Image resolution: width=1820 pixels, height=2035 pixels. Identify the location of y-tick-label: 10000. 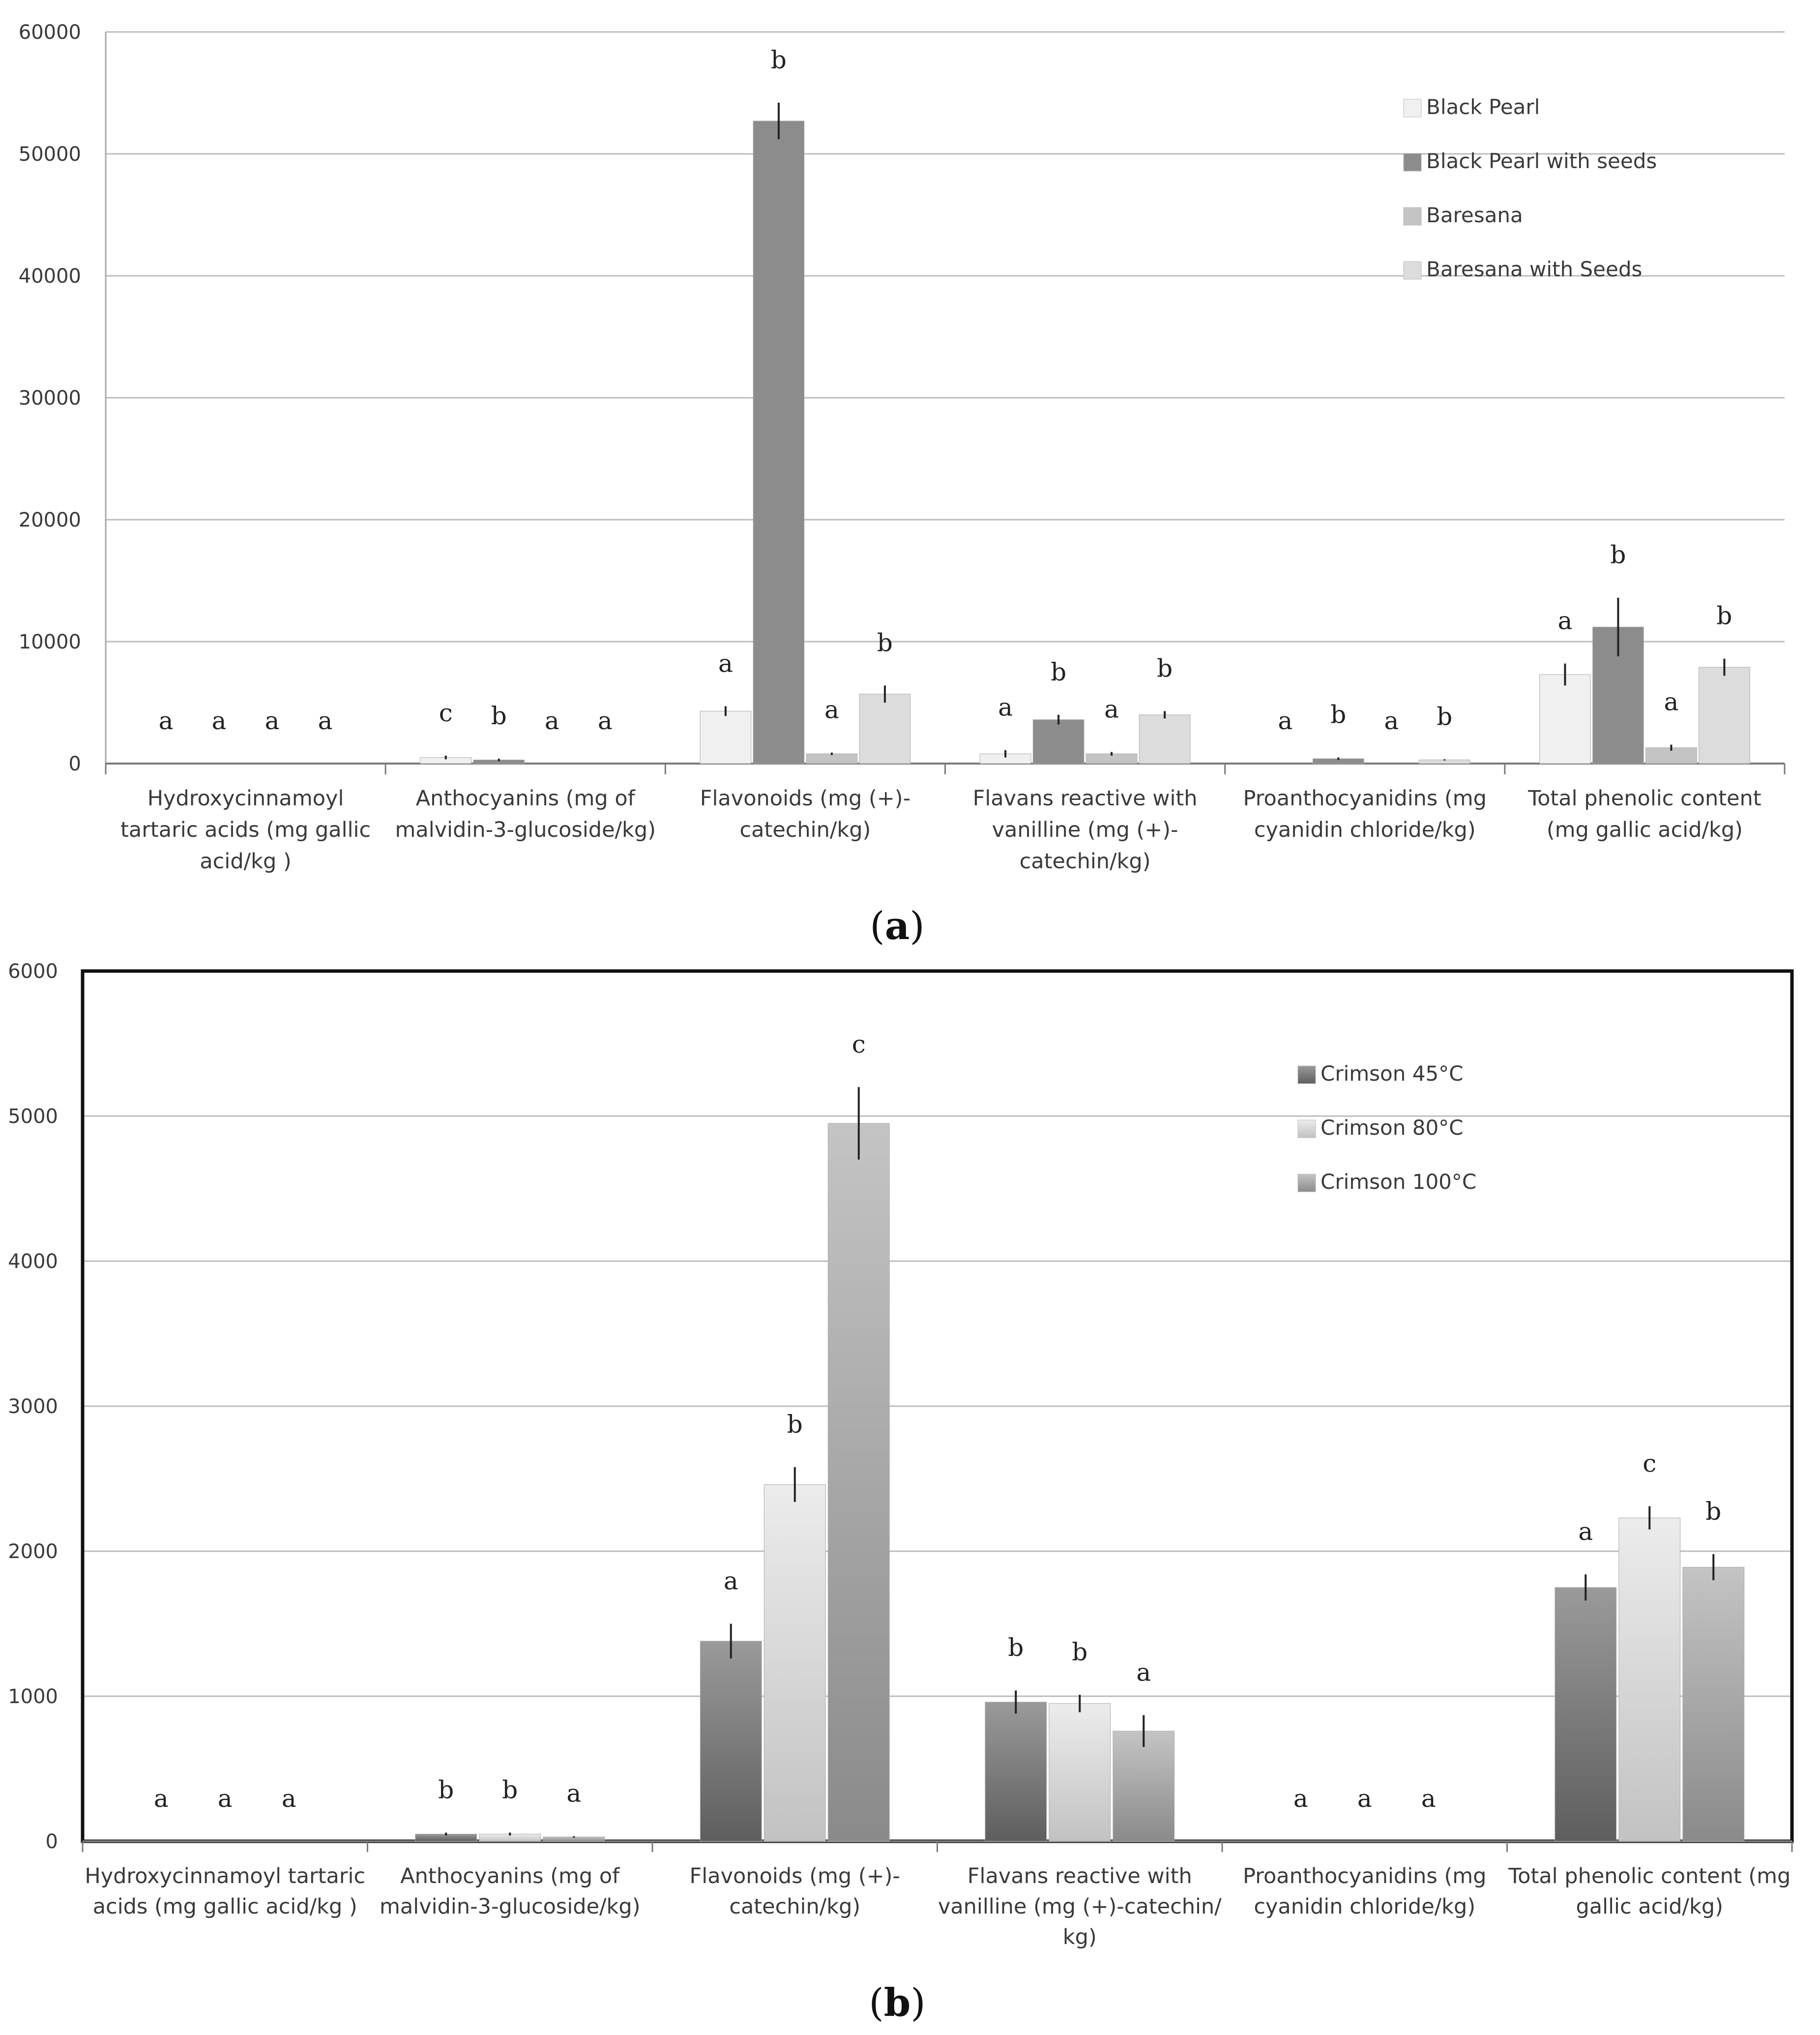
(50, 642).